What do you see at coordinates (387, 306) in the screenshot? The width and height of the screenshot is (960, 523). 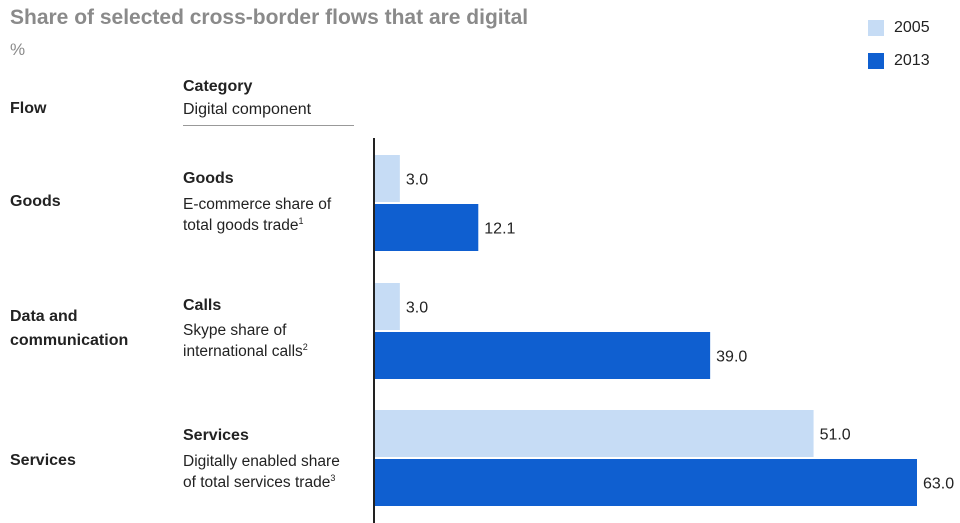 I see `bar-calls-2005` at bounding box center [387, 306].